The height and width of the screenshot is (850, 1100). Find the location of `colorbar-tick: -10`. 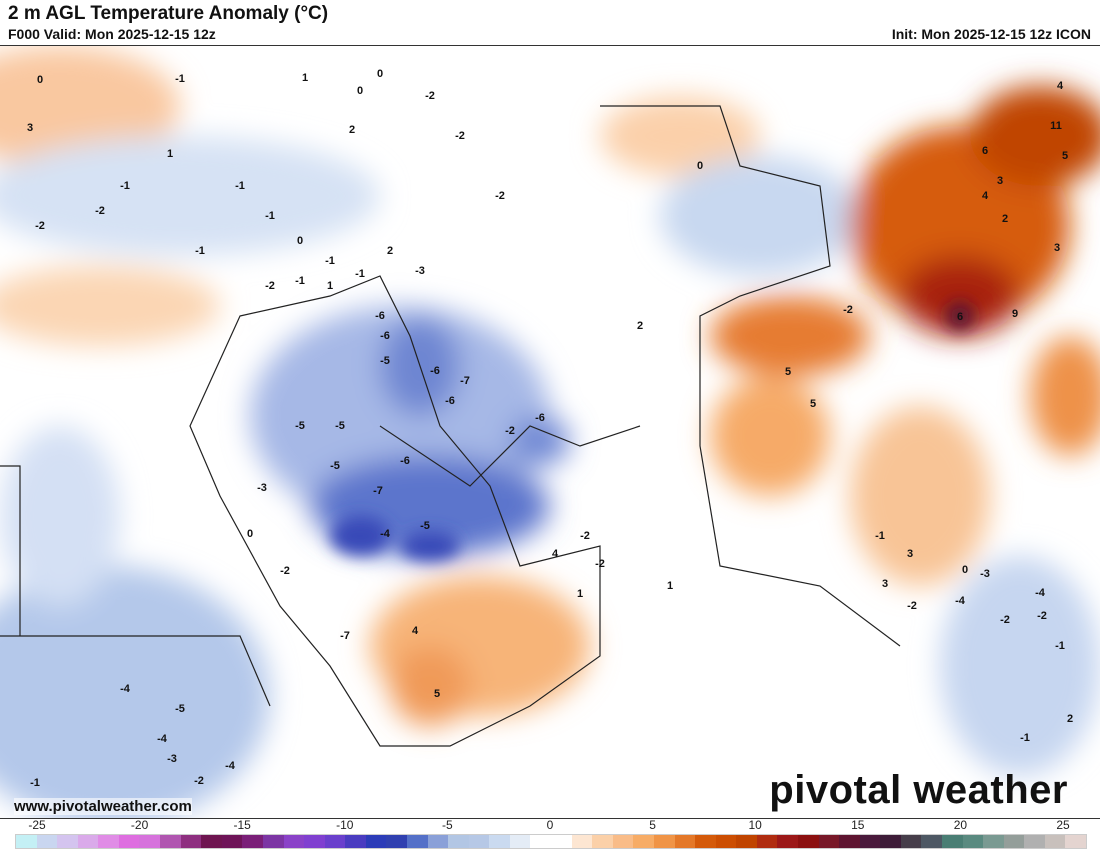

colorbar-tick: -10 is located at coordinates (345, 825).